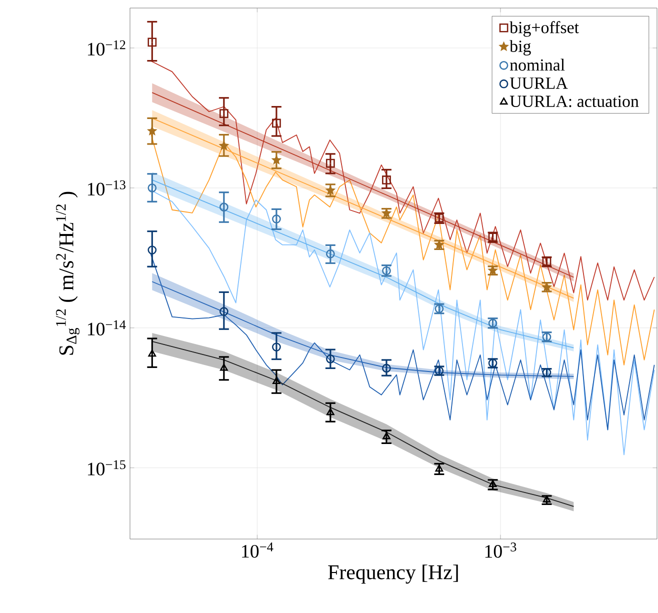  I want to click on legend-label: UURLA, so click(539, 83).